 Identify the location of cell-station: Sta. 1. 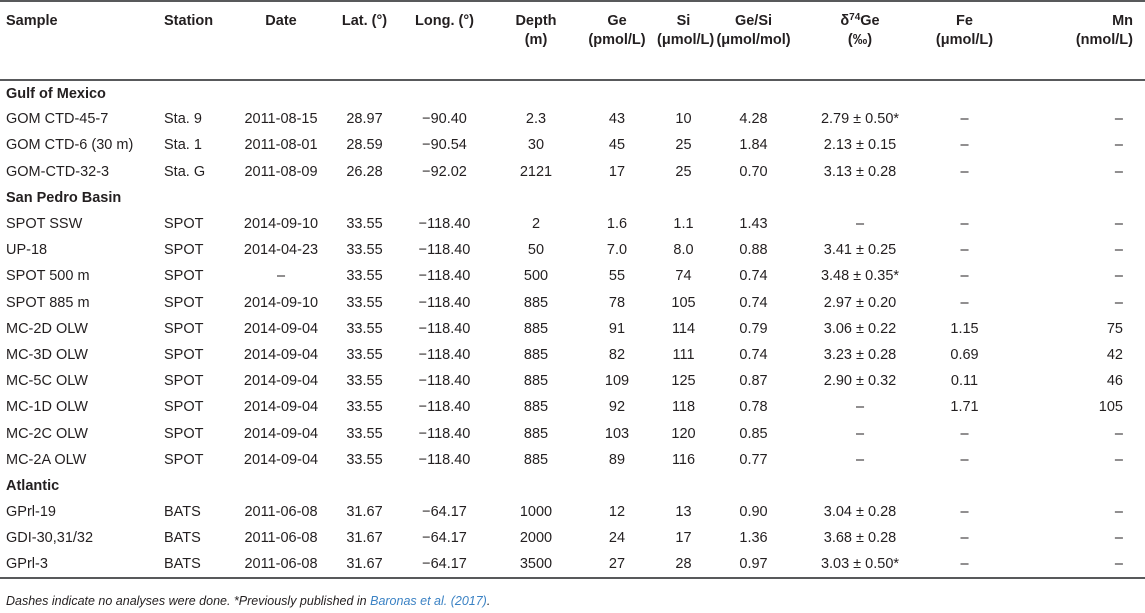
(183, 145).